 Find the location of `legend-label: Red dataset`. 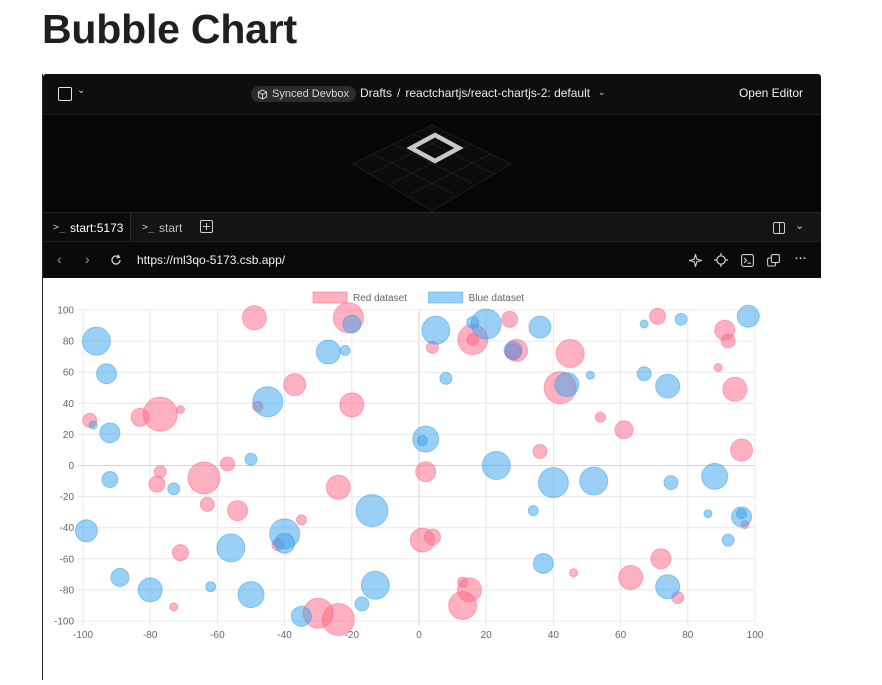

legend-label: Red dataset is located at coordinates (380, 298).